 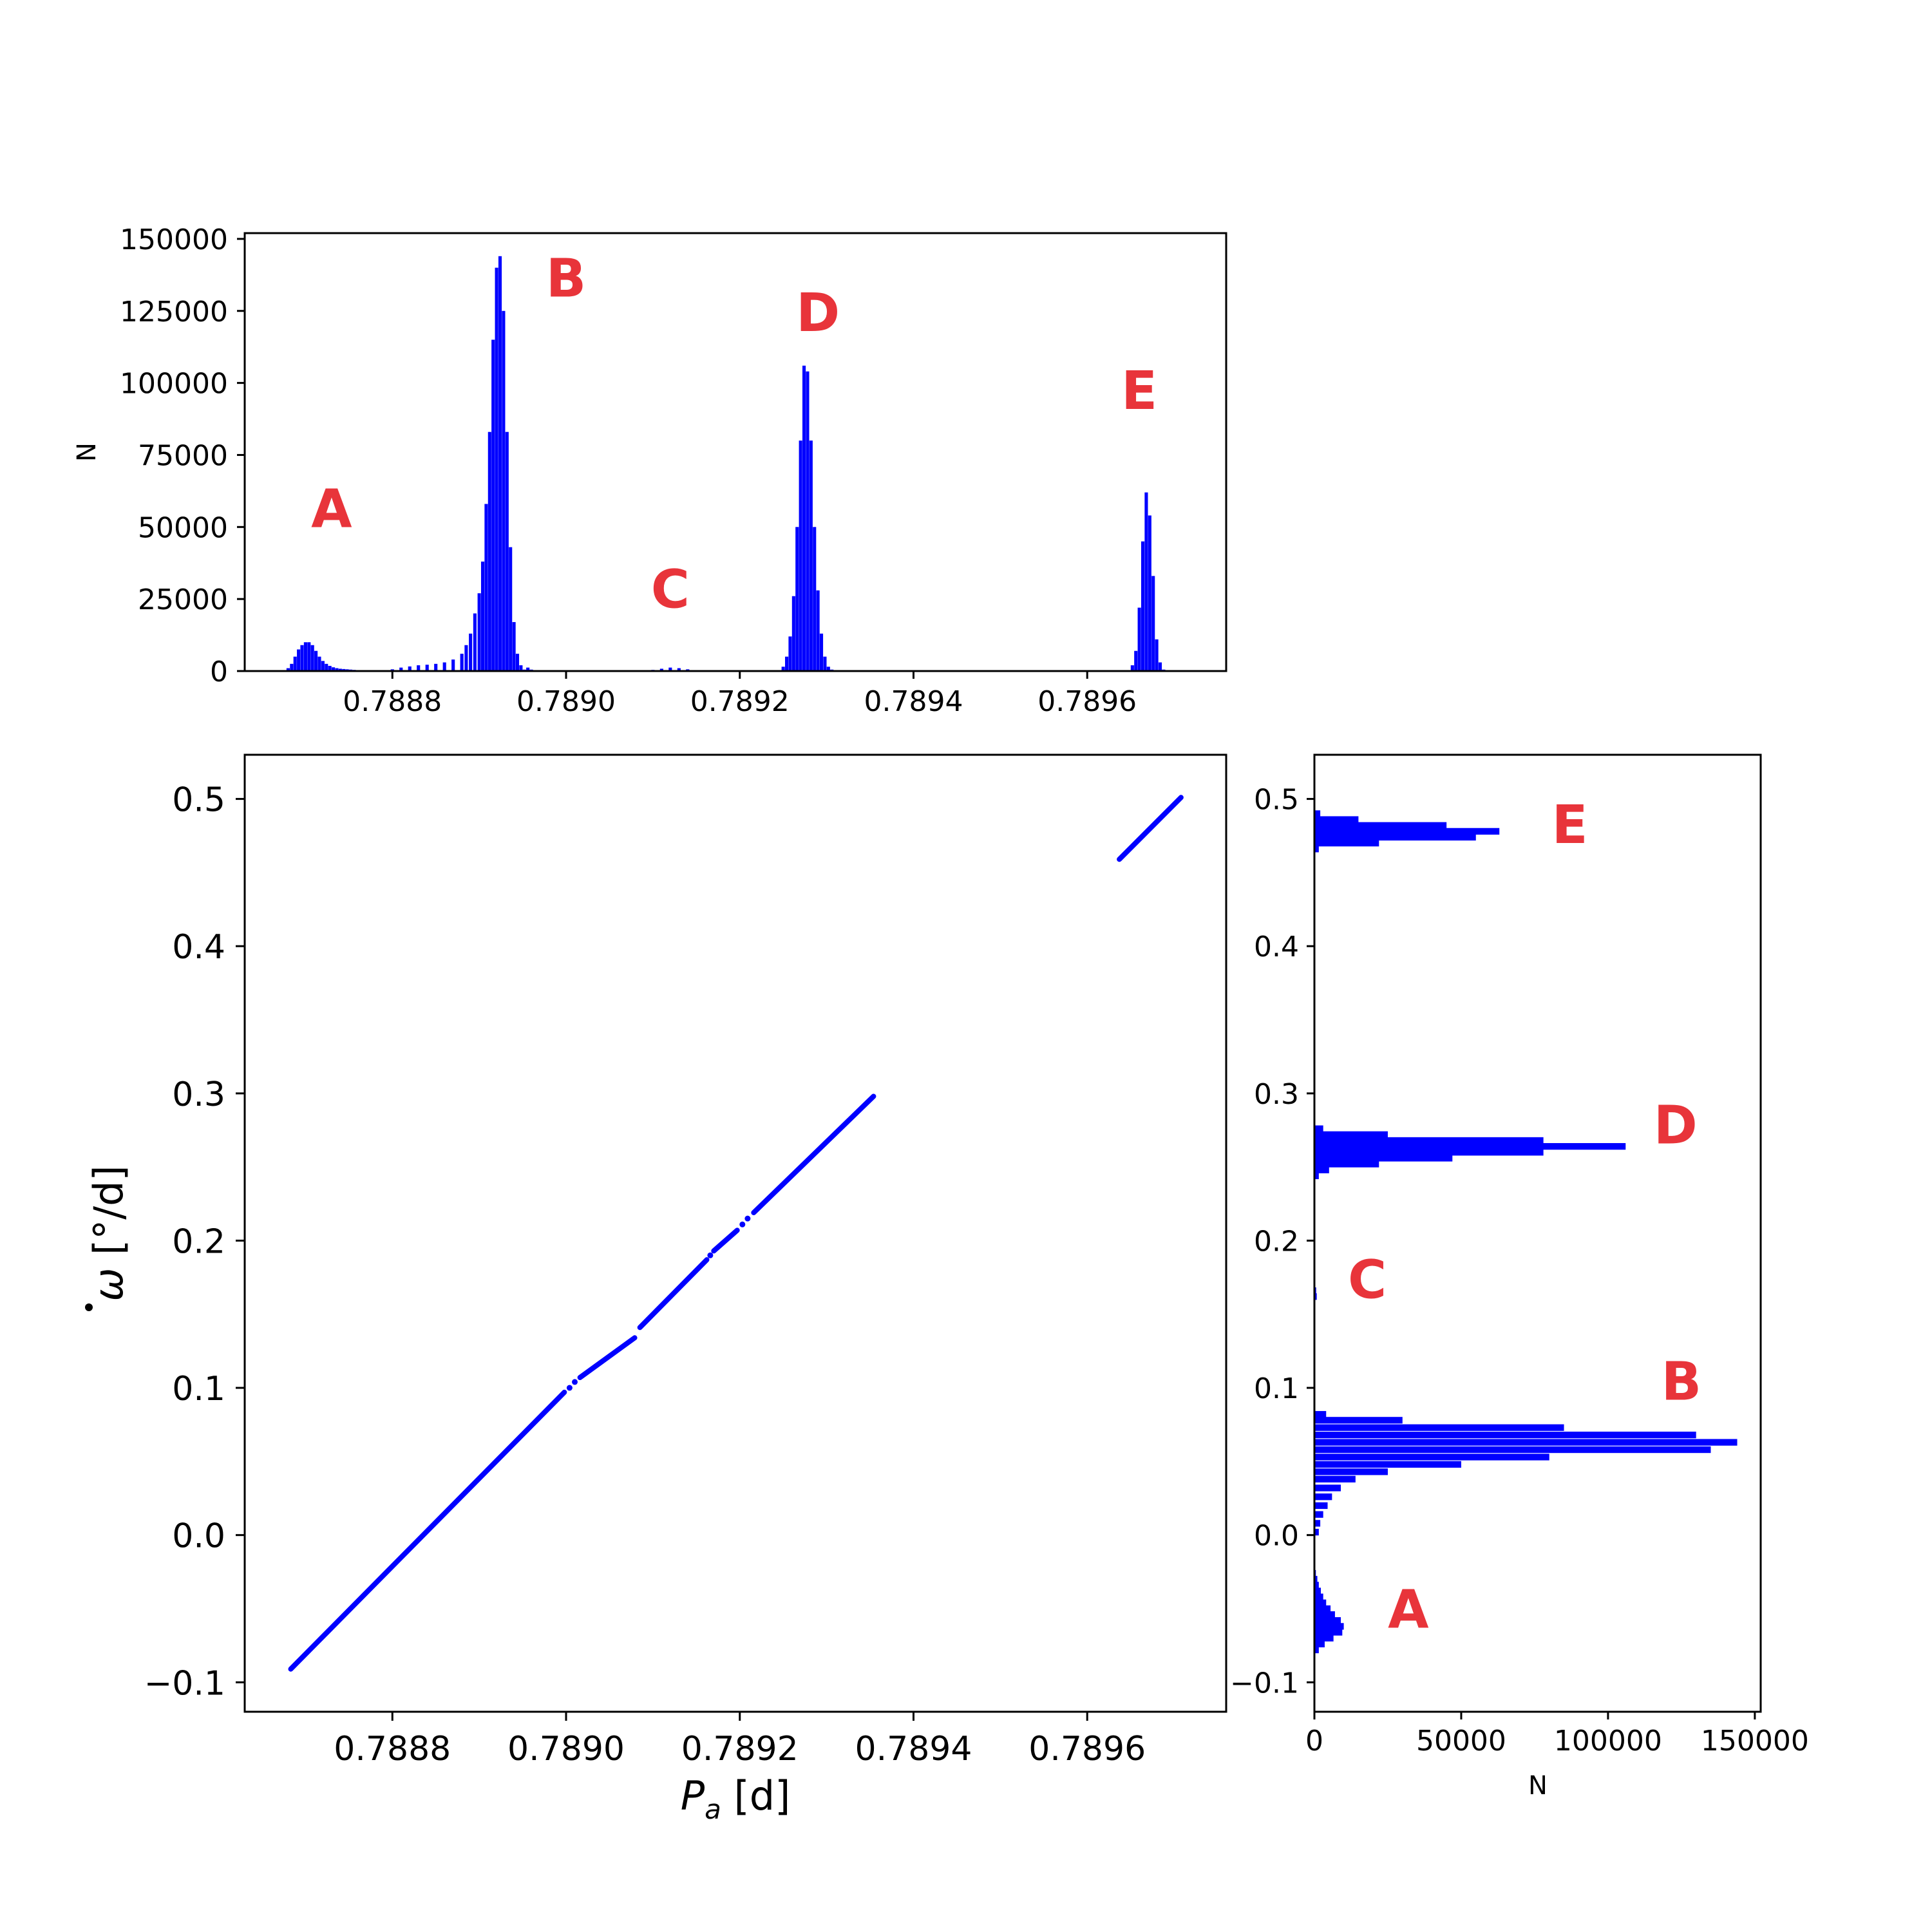 What do you see at coordinates (1525, 1218) in the screenshot?
I see `right-histogram-peak-labels: A B C D E` at bounding box center [1525, 1218].